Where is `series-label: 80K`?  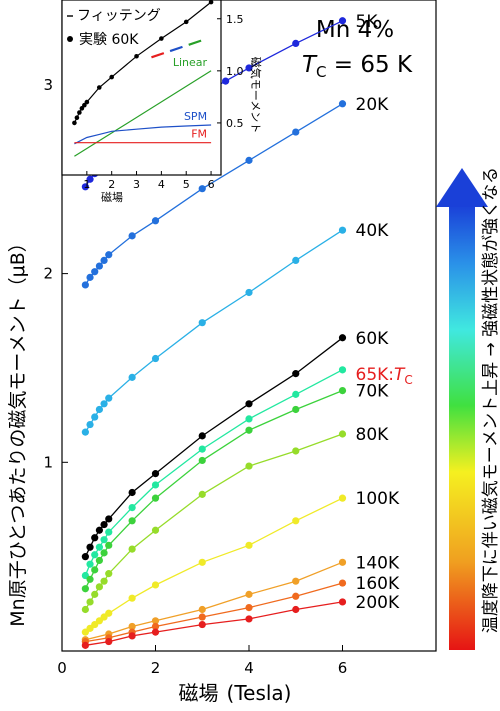
series-label: 80K is located at coordinates (373, 435).